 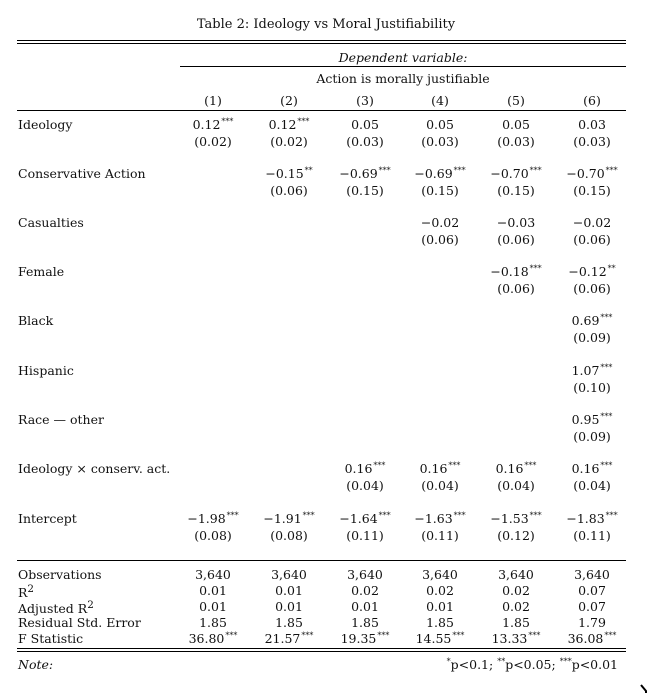 I want to click on coefficient-cell: −1.91***, so click(x=289, y=518).